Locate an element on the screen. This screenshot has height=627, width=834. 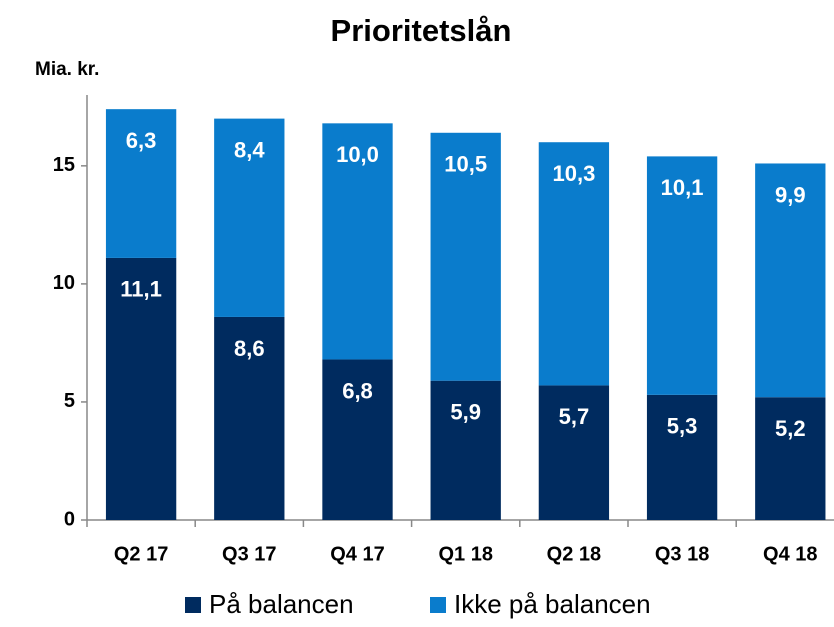
value-label: 10,1 is located at coordinates (682, 187).